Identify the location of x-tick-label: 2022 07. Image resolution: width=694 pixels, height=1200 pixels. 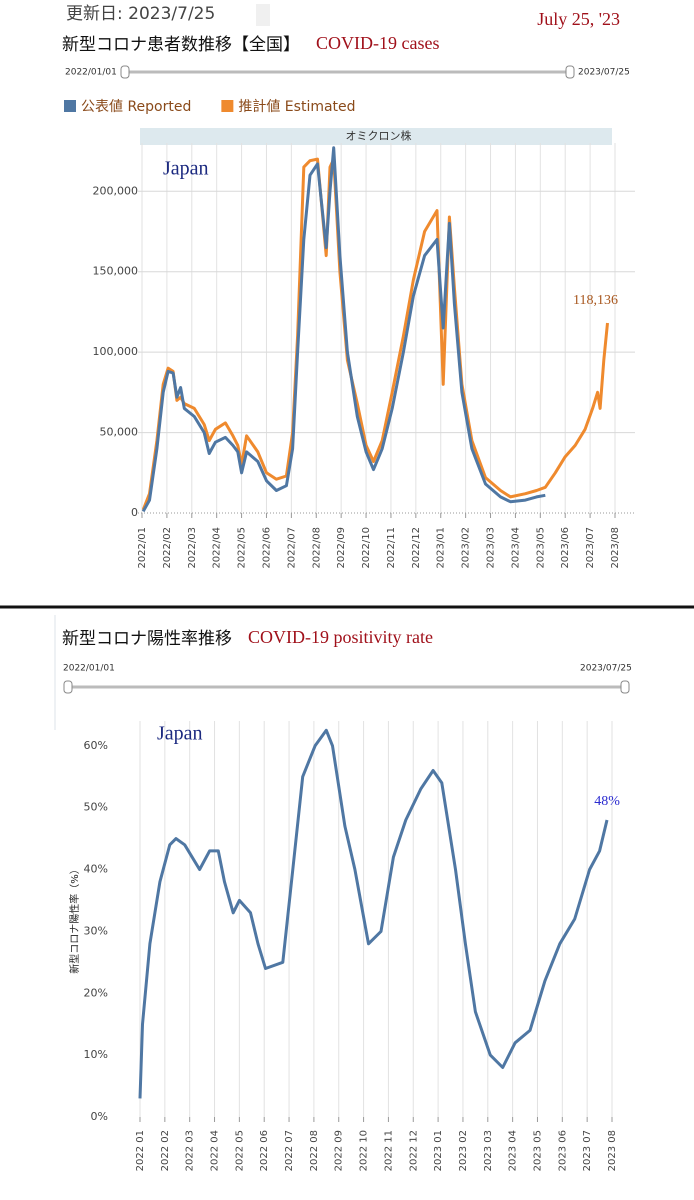
(289, 1150).